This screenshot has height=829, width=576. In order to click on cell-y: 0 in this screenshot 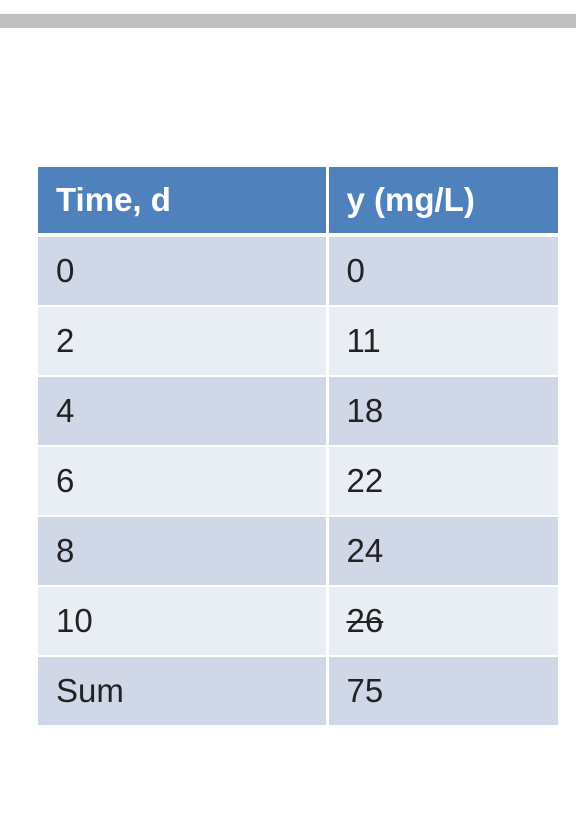, I will do `click(441, 270)`.